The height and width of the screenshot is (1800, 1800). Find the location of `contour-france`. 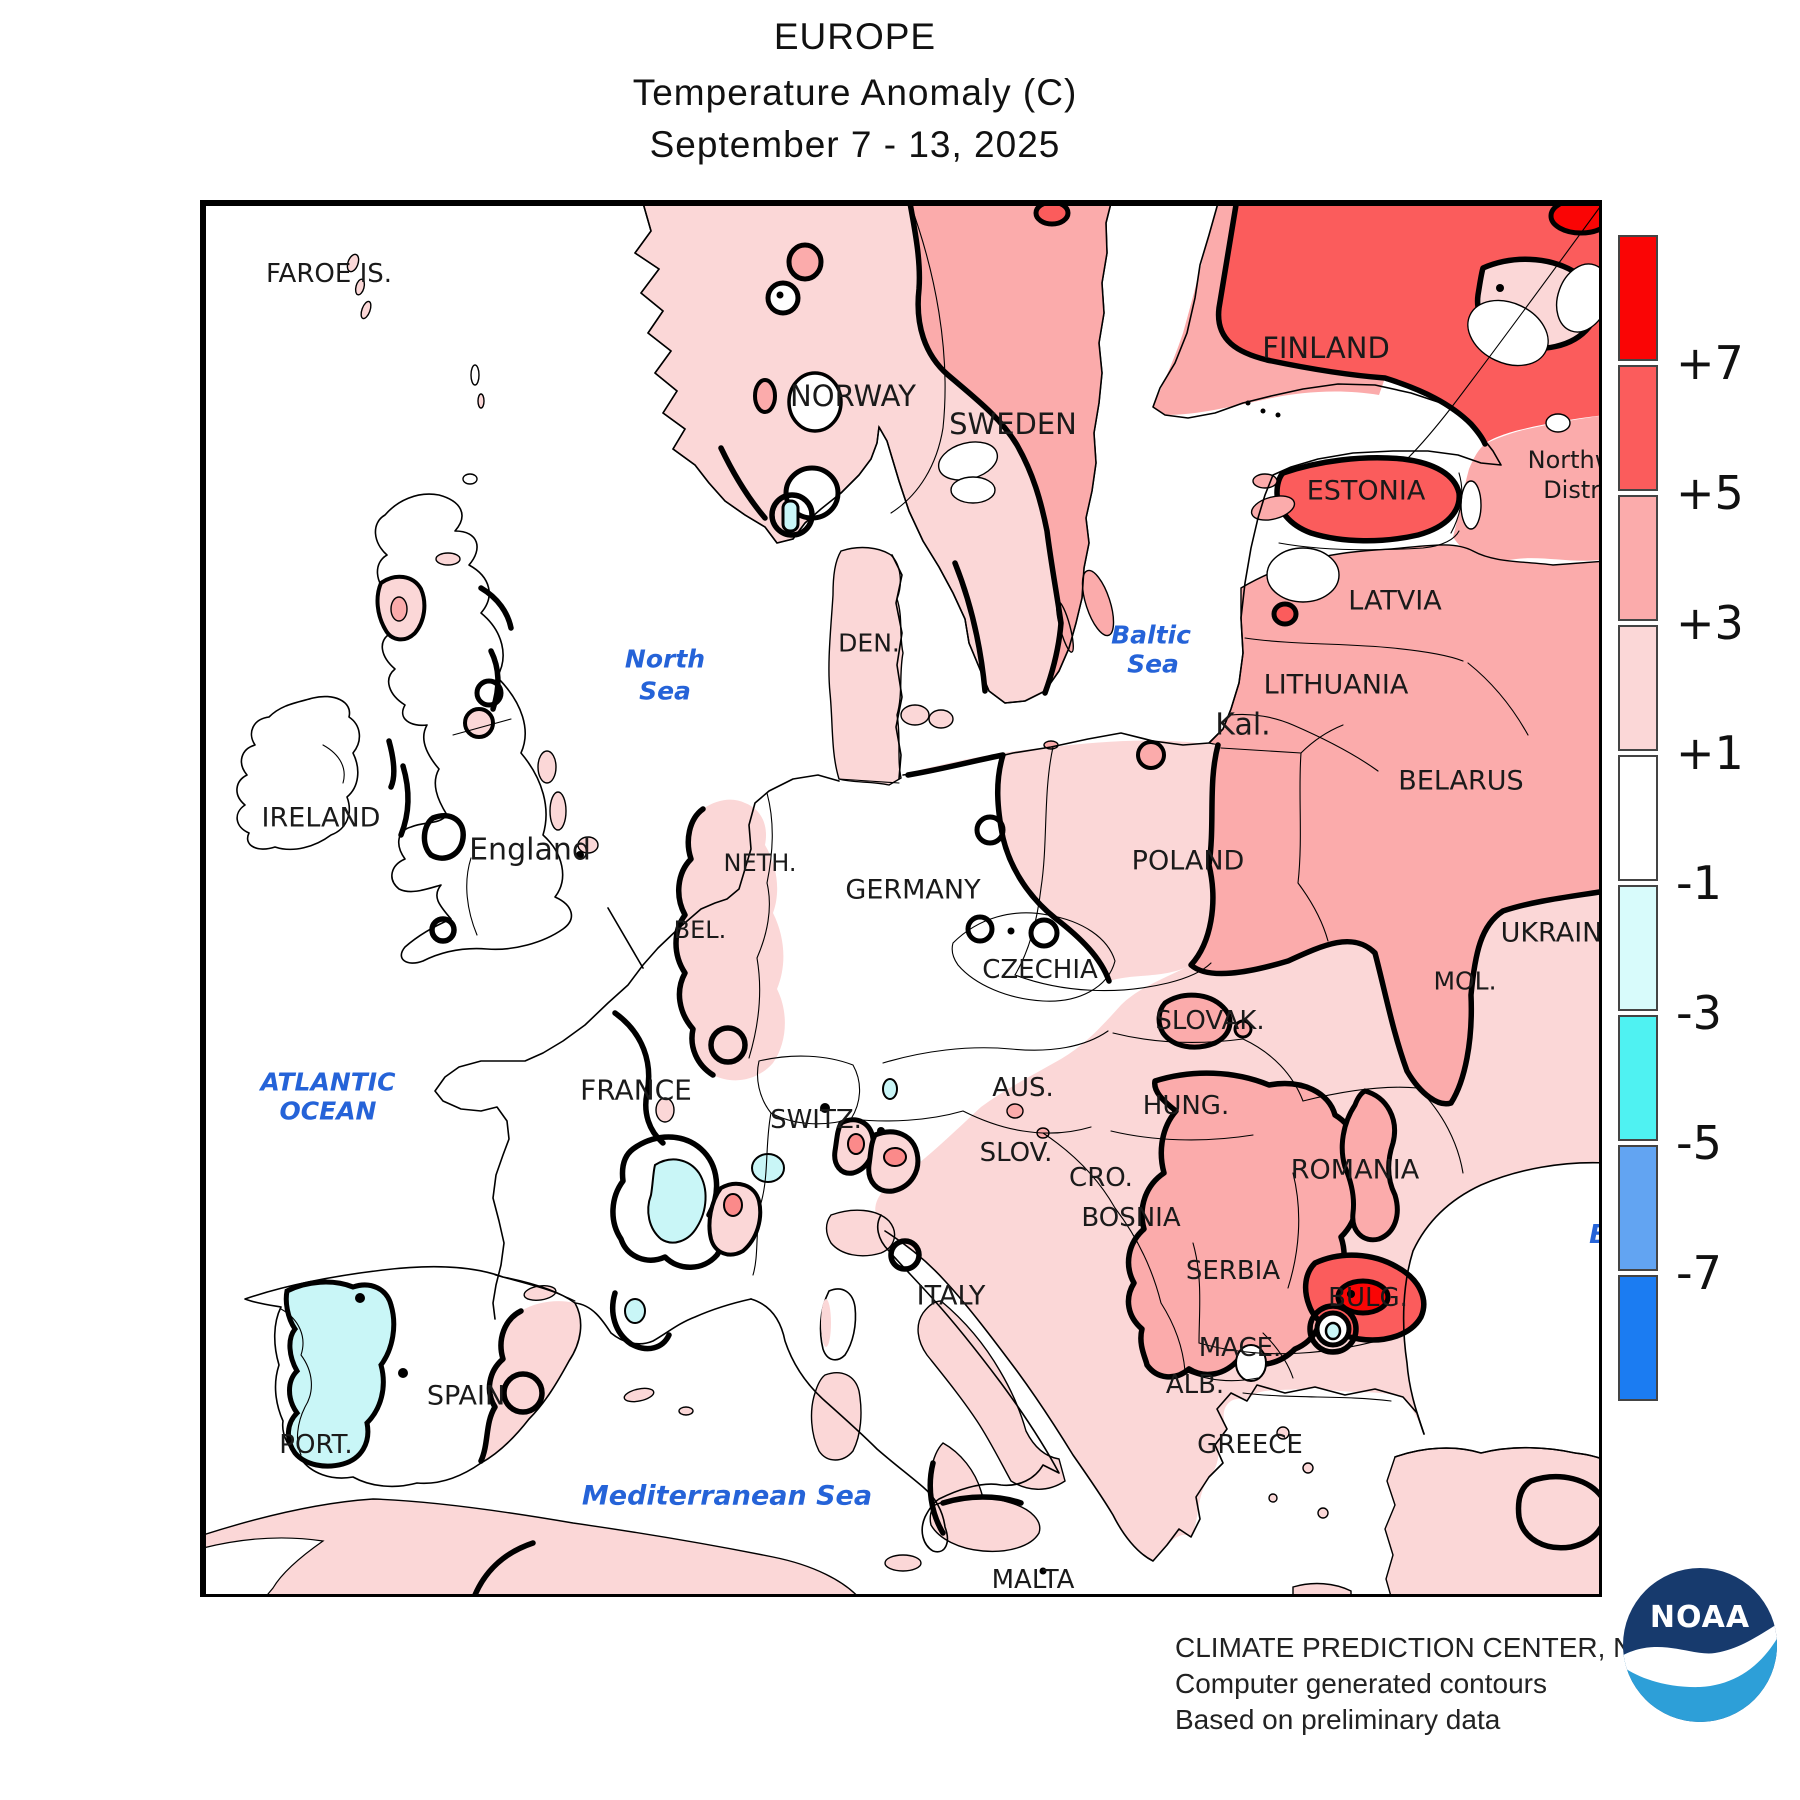

contour-france is located at coordinates (639, 1078).